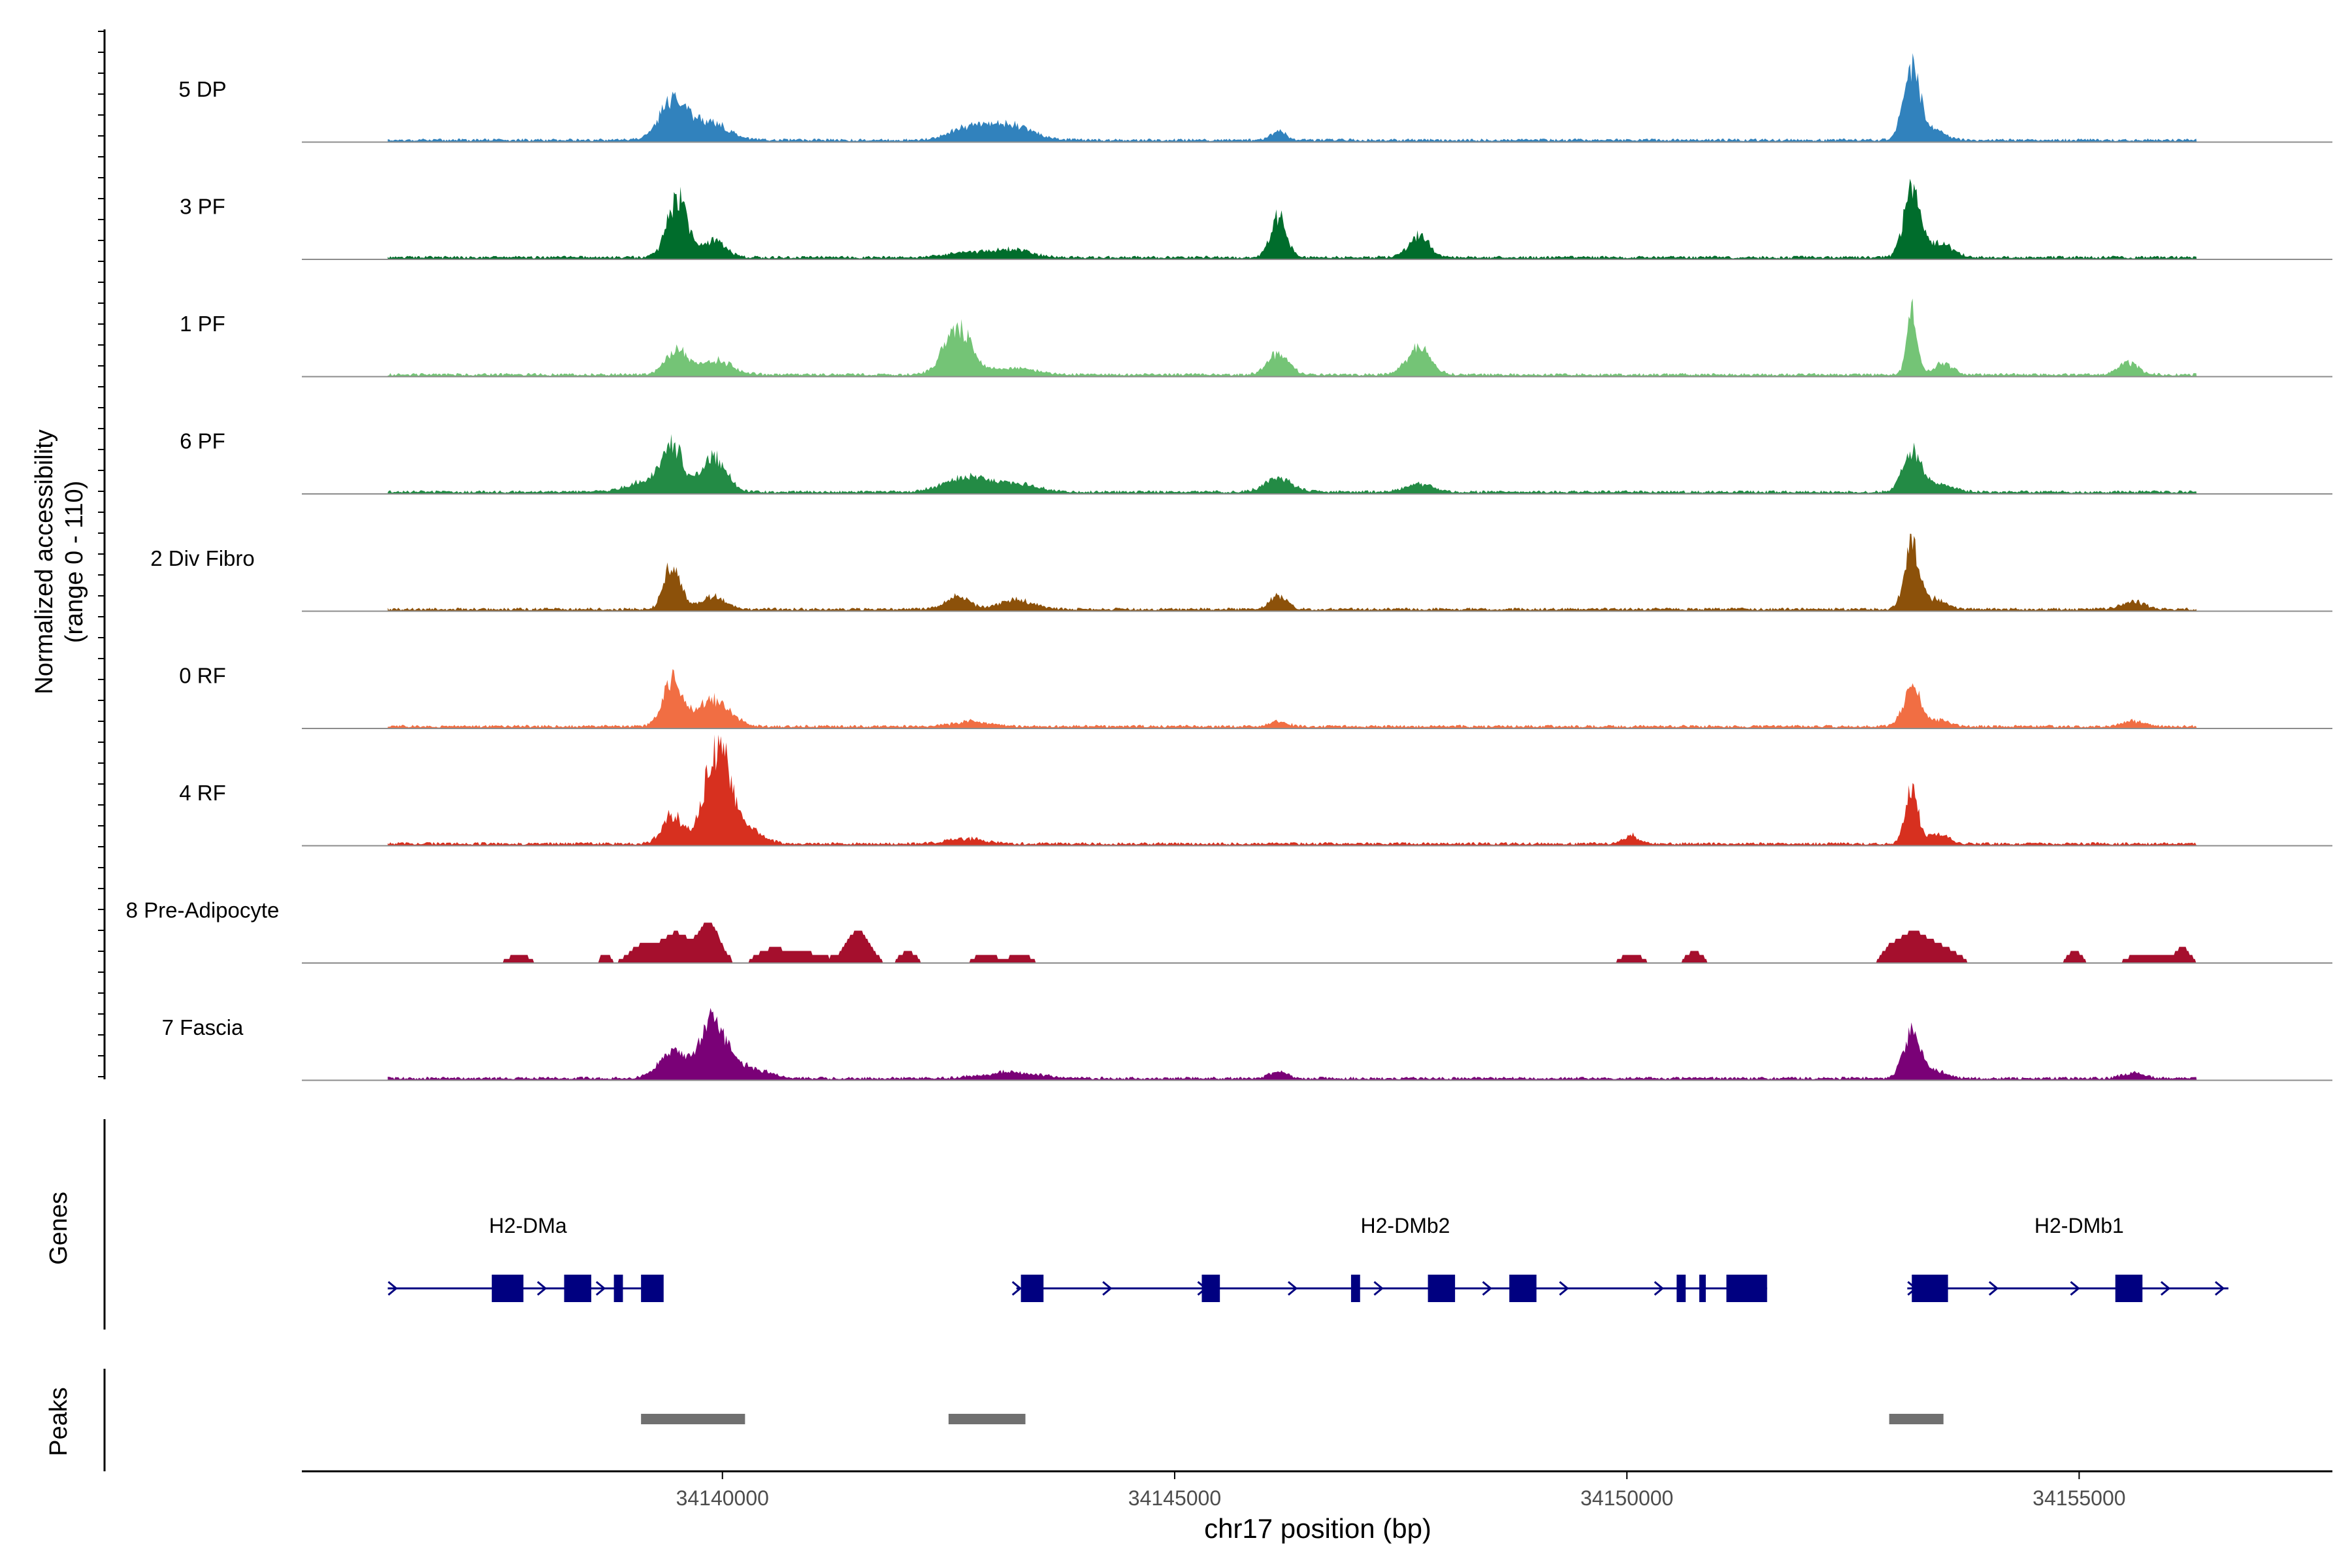  What do you see at coordinates (1292, 943) in the screenshot?
I see `track-signal-area` at bounding box center [1292, 943].